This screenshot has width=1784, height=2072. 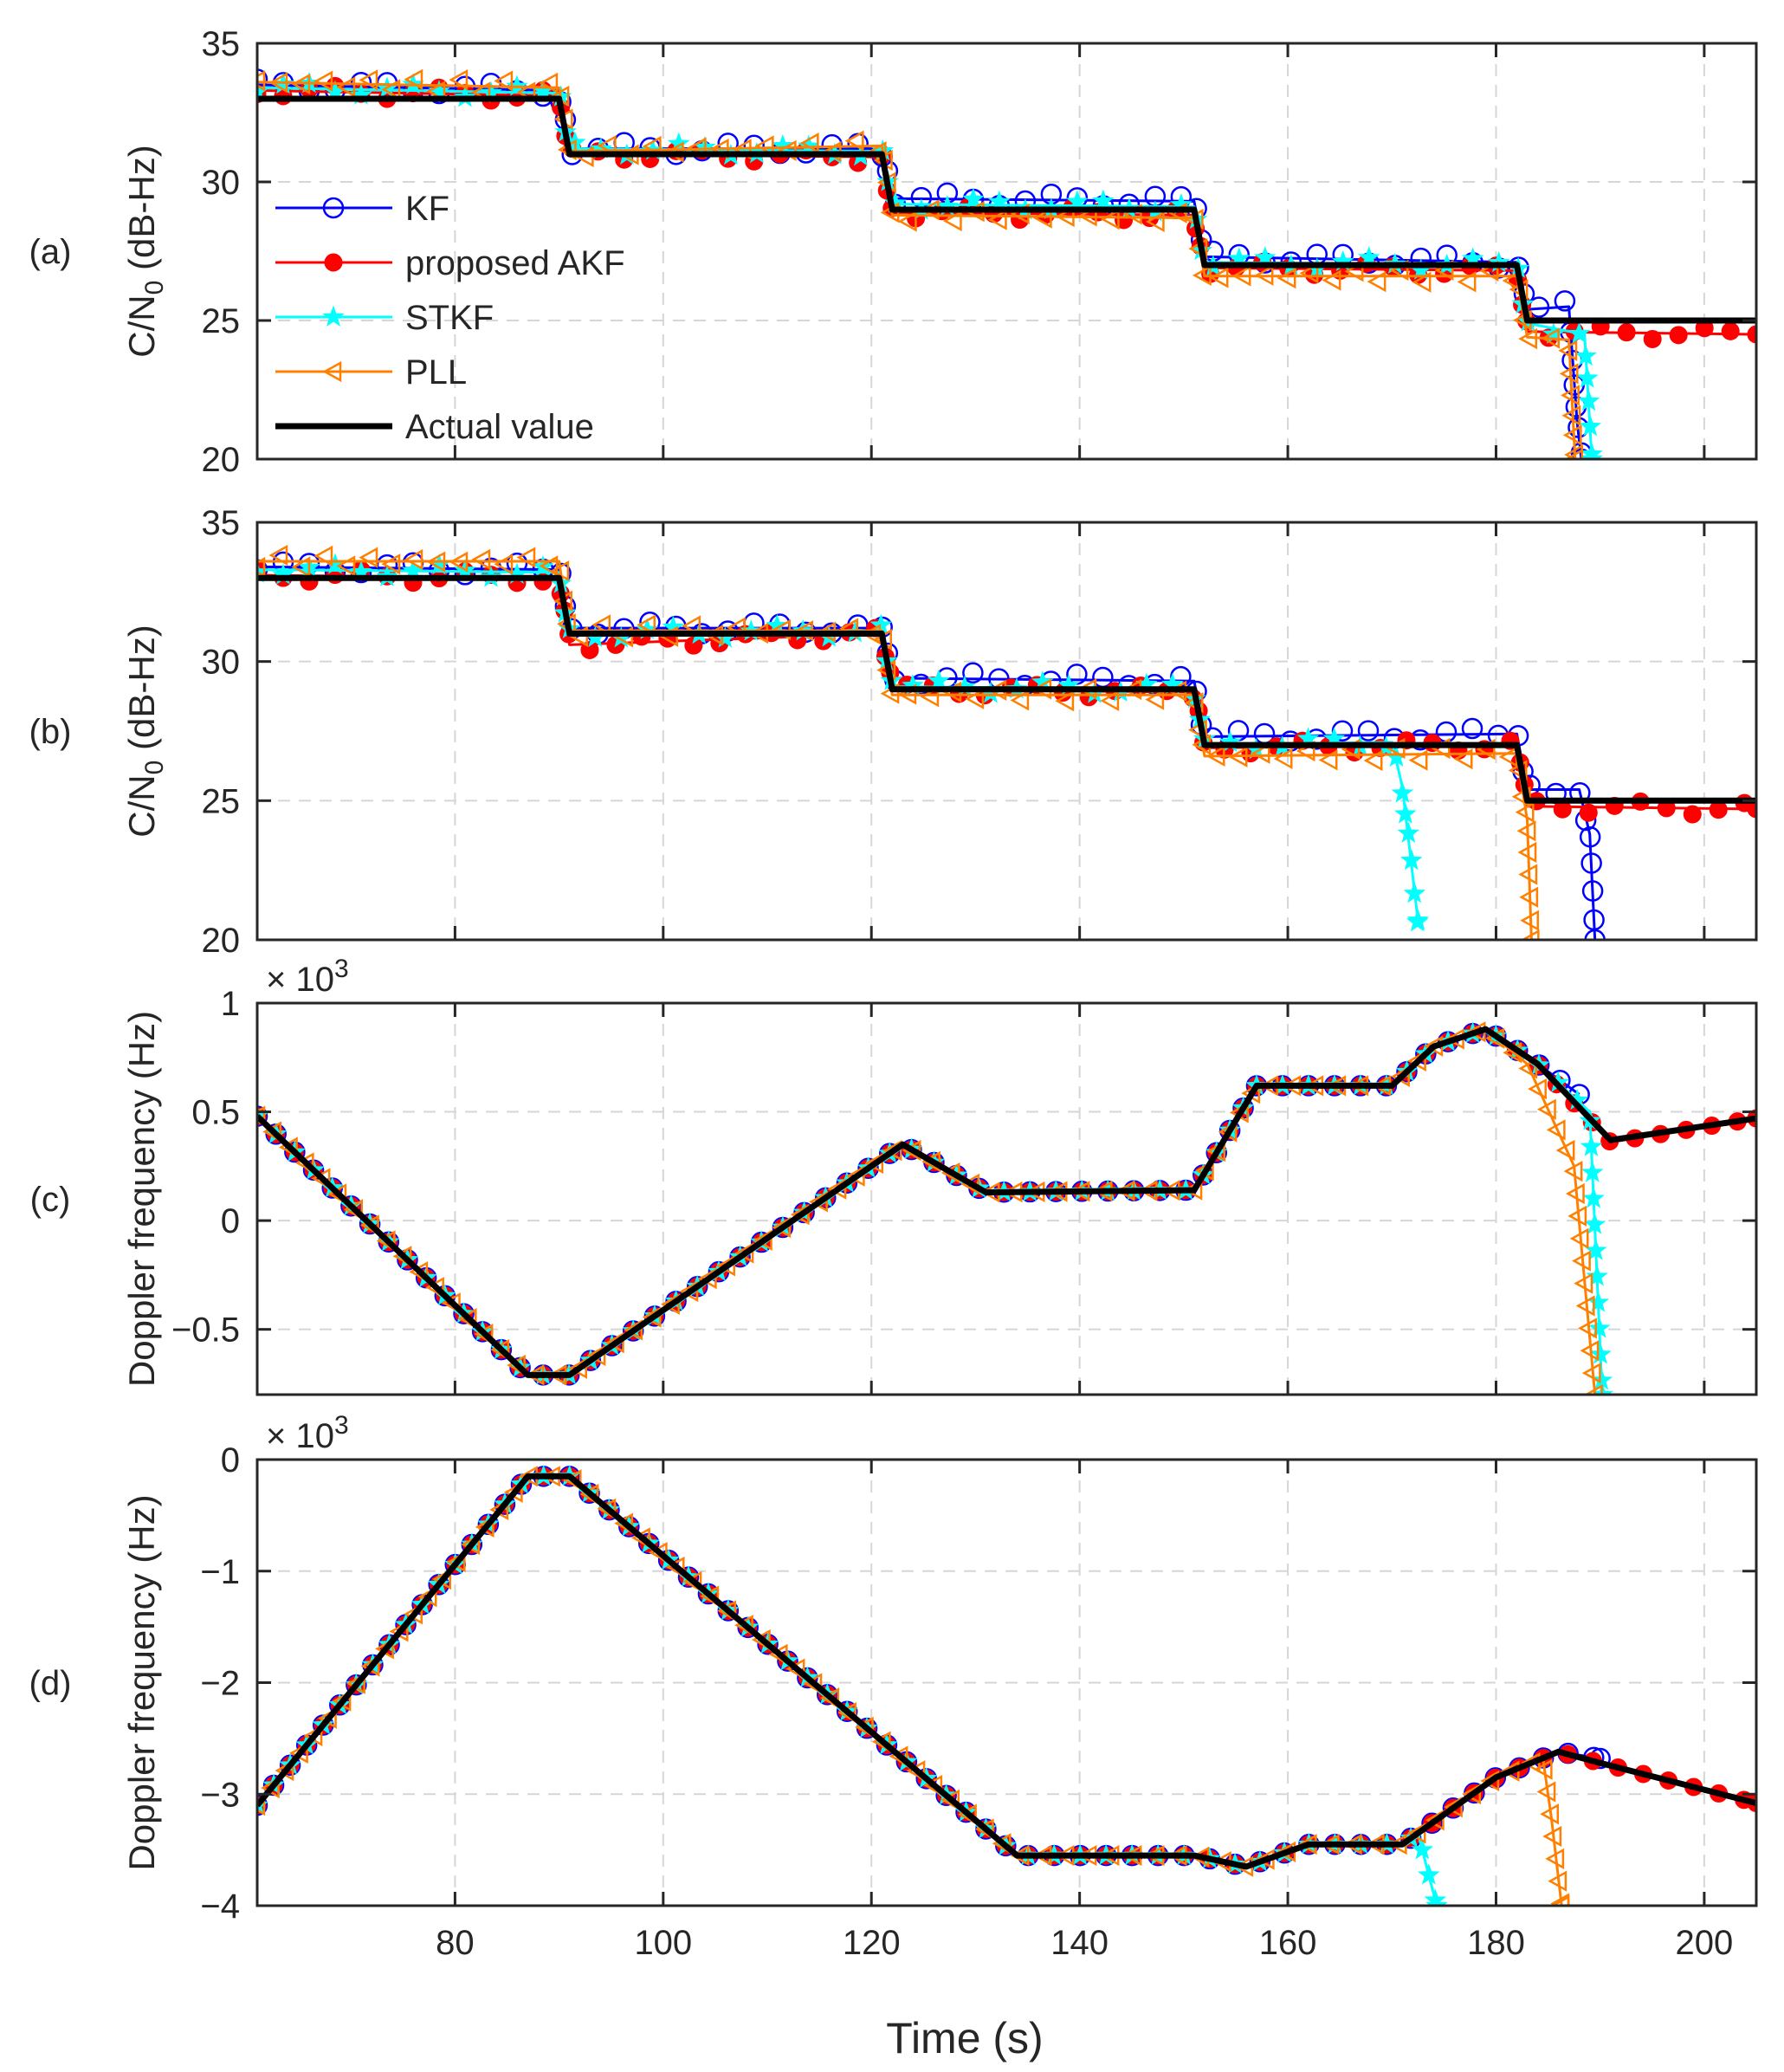 What do you see at coordinates (434, 427) in the screenshot?
I see `legend-entry-actual: Actual value` at bounding box center [434, 427].